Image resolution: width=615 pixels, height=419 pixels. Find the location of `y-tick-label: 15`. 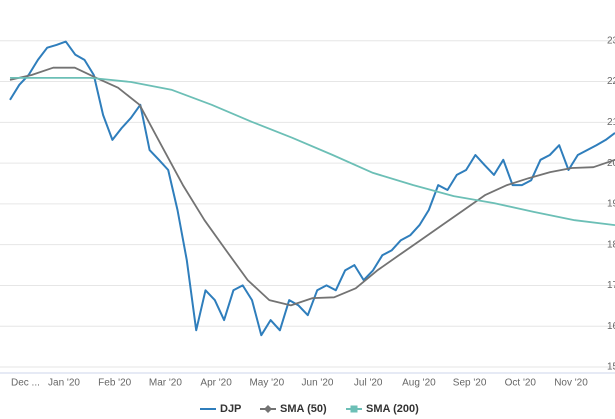

y-tick-label: 15 is located at coordinates (611, 367).